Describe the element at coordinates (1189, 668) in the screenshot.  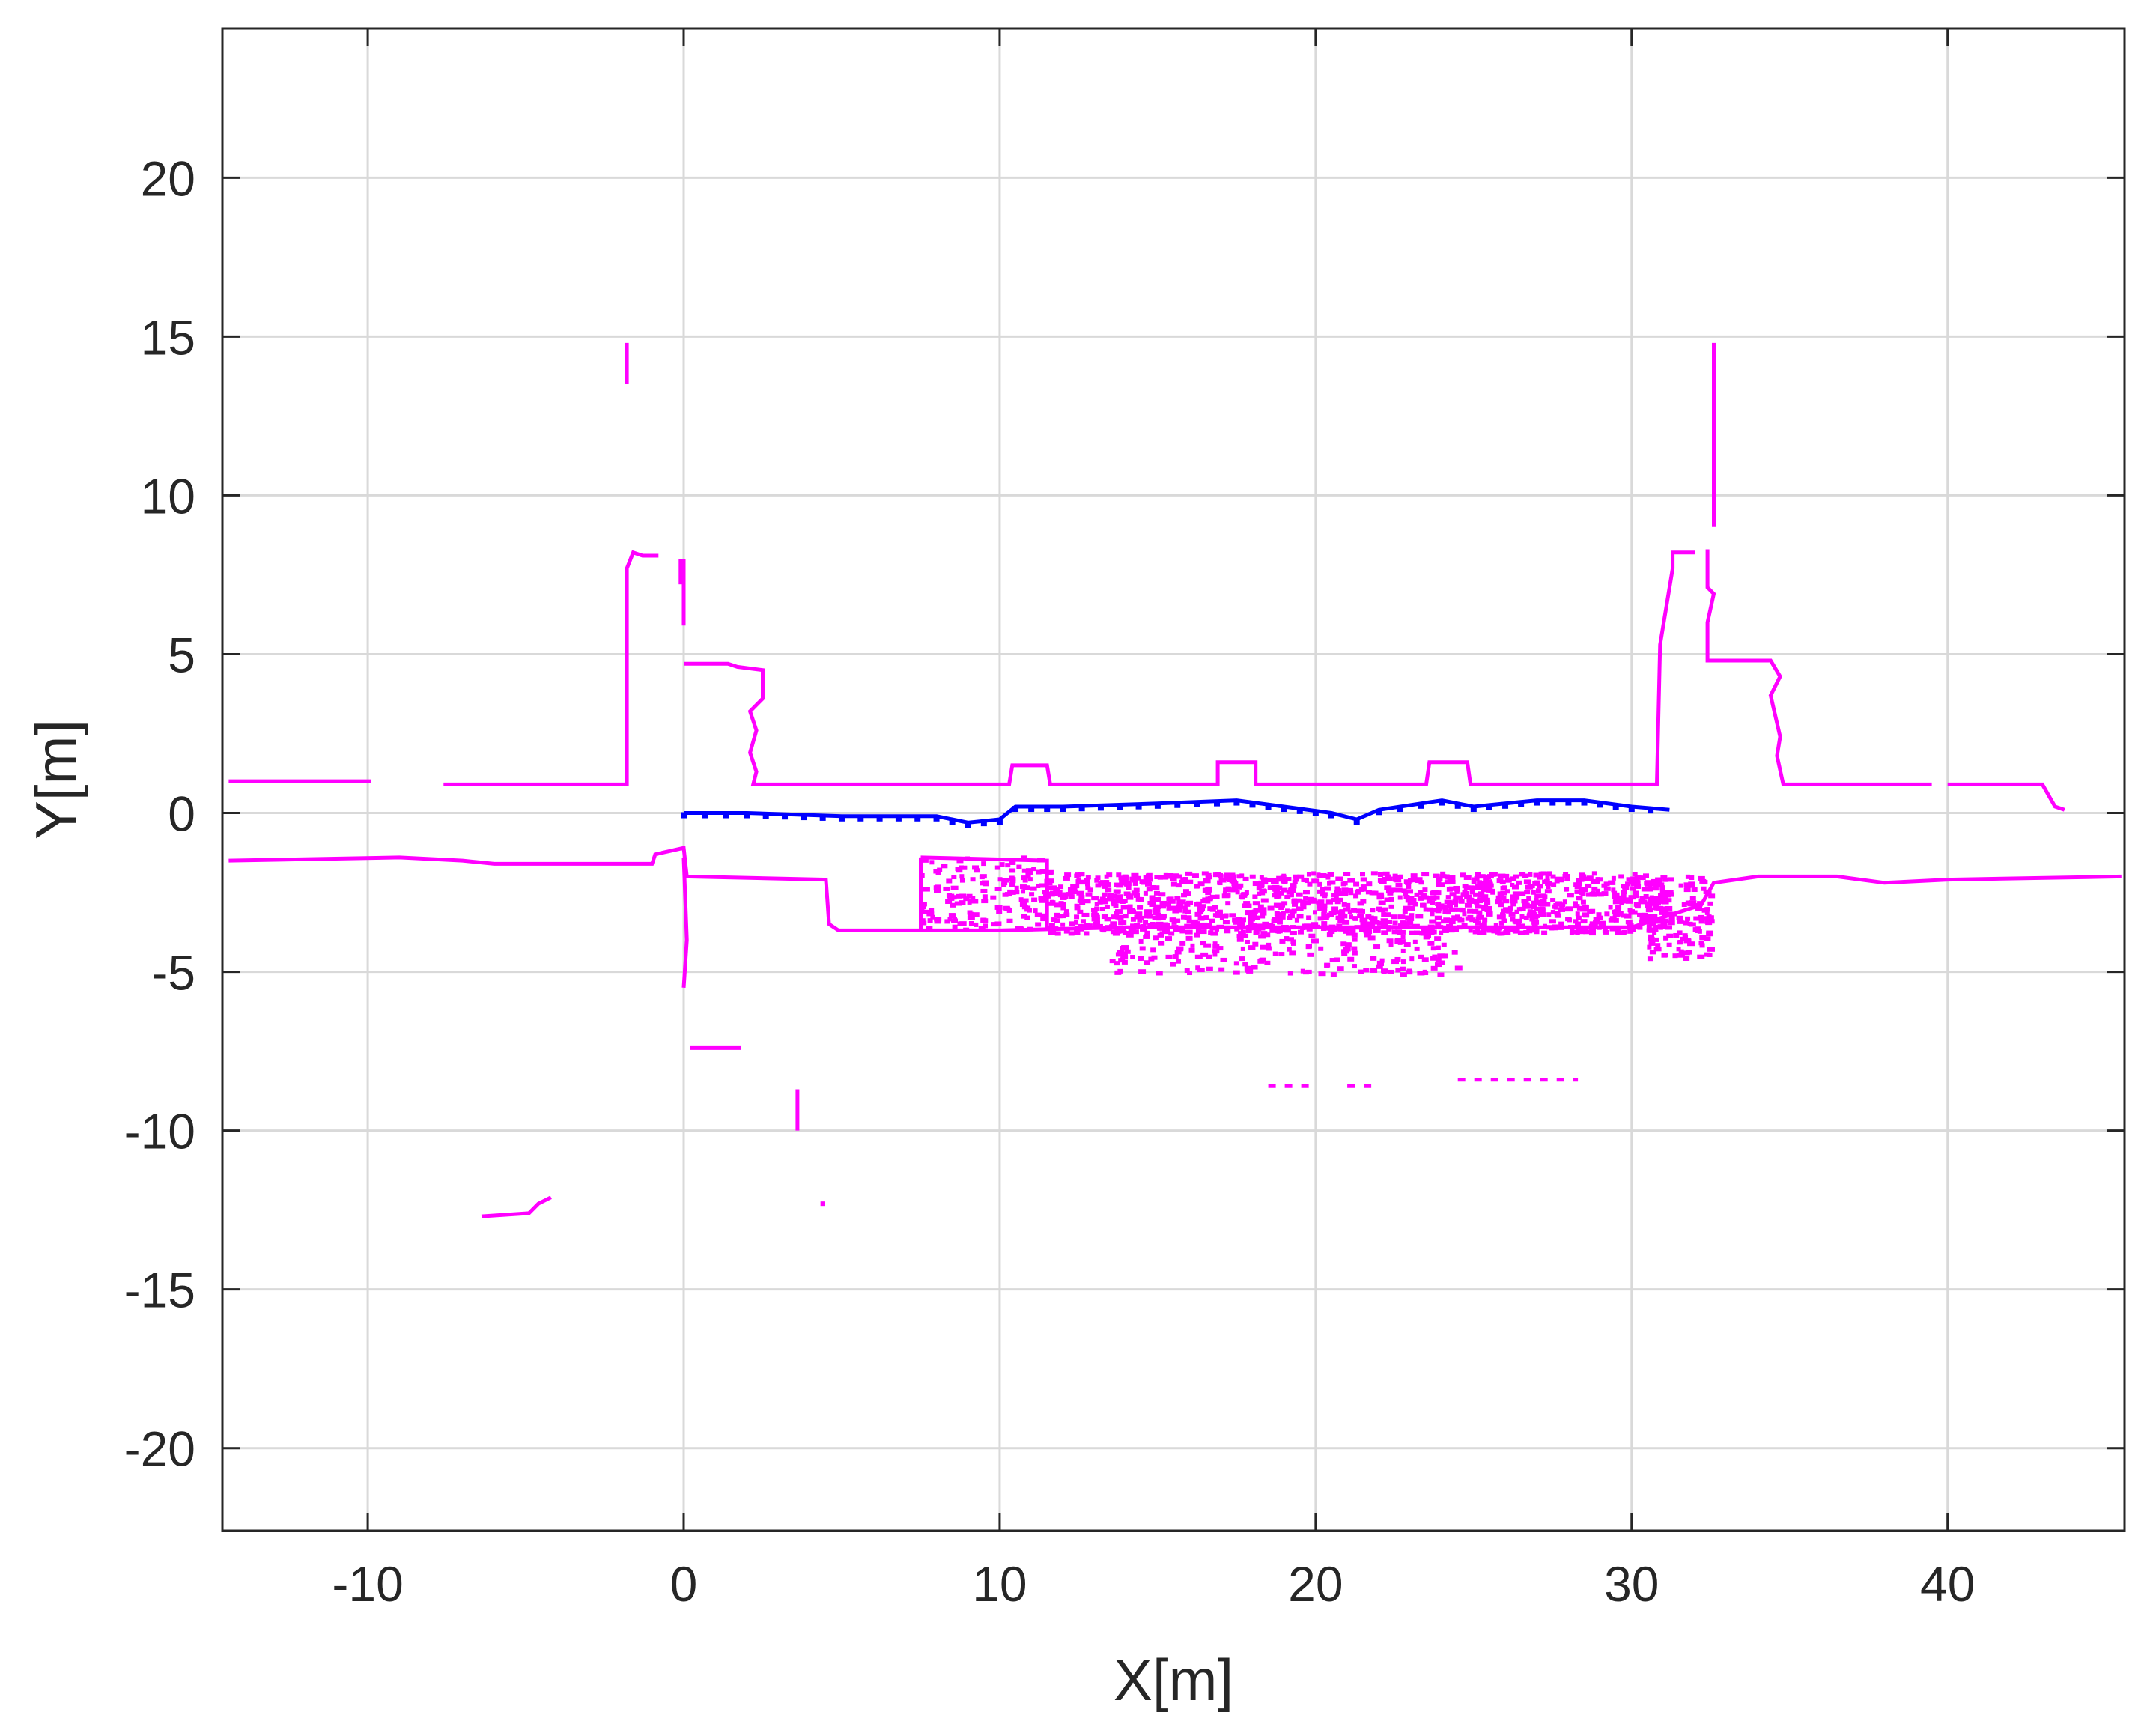
I see `map-wall-line` at that location.